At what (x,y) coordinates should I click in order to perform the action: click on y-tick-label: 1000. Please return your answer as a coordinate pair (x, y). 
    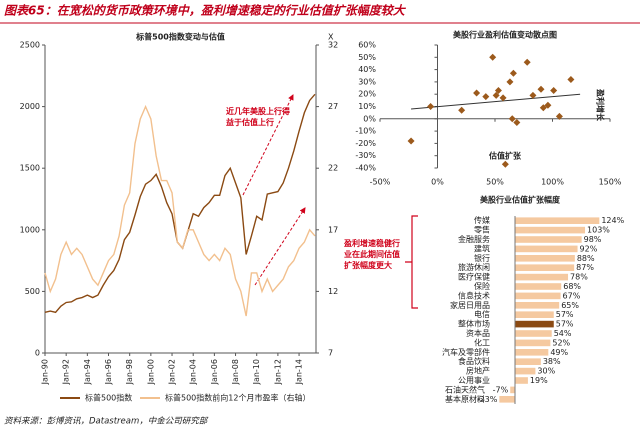
    Looking at the image, I should click on (30, 229).